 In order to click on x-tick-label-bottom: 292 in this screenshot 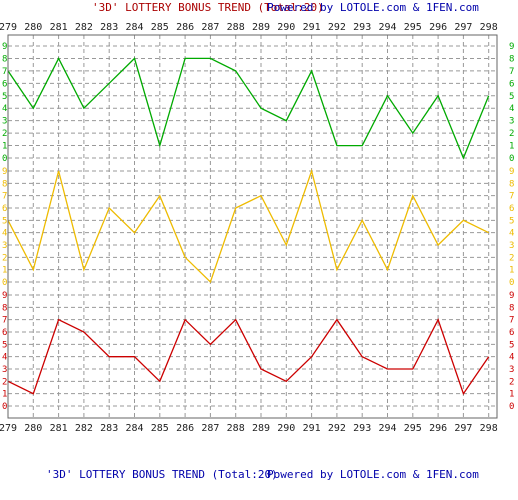, I will do `click(337, 428)`.